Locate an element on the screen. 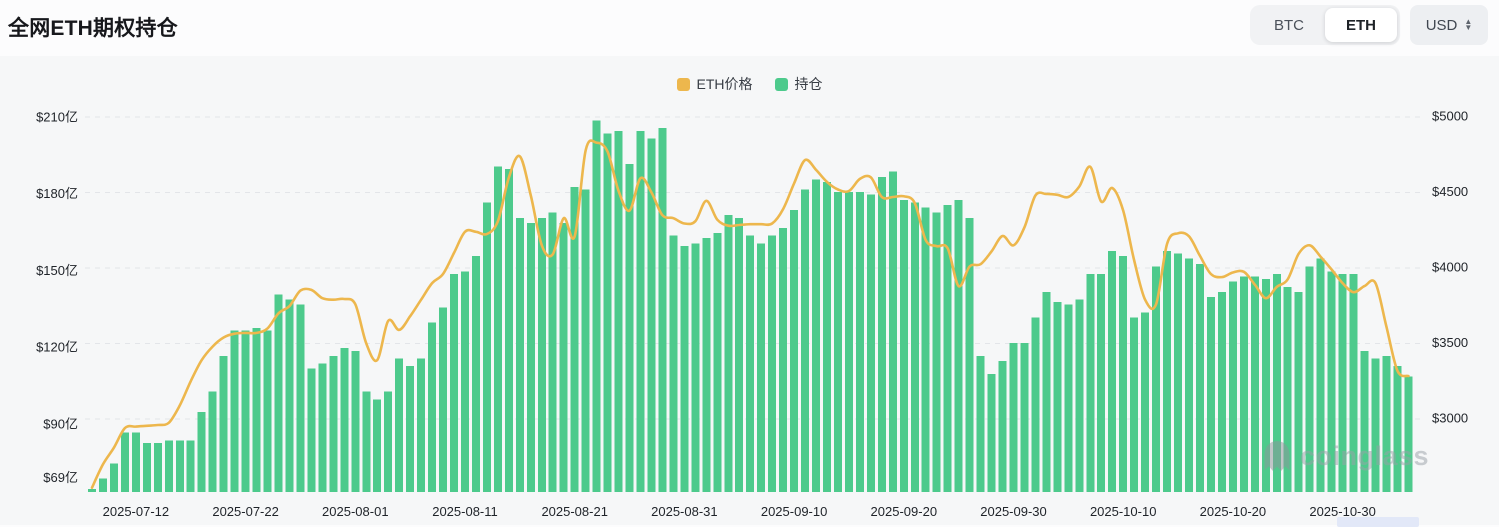 This screenshot has width=1499, height=527. currency-select: USD ▲ ▼ is located at coordinates (1449, 25).